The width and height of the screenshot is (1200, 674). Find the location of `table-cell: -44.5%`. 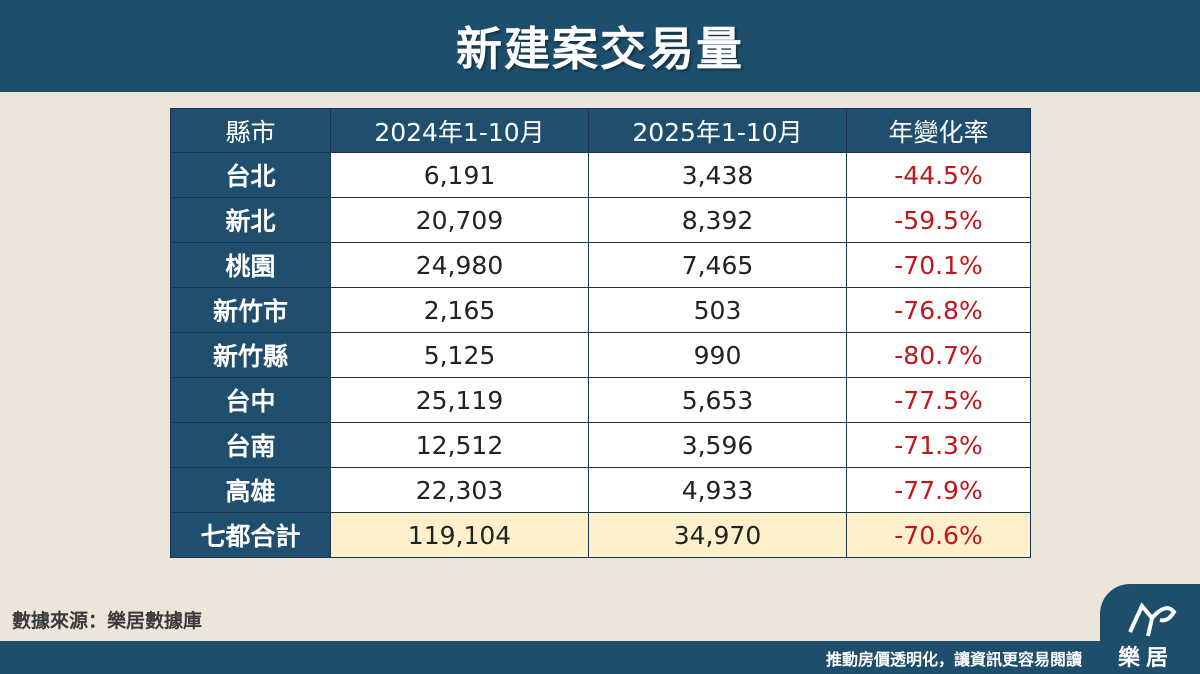

table-cell: -44.5% is located at coordinates (938, 175).